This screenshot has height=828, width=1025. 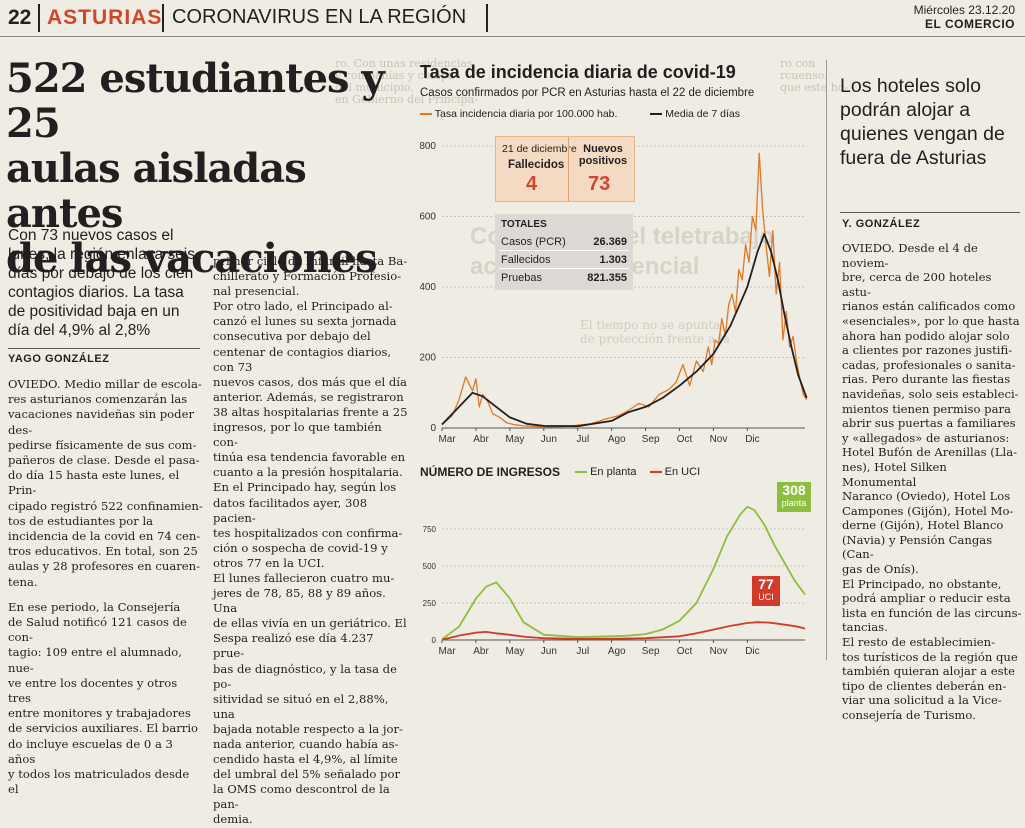 What do you see at coordinates (233, 819) in the screenshot?
I see `body-line: demia.` at bounding box center [233, 819].